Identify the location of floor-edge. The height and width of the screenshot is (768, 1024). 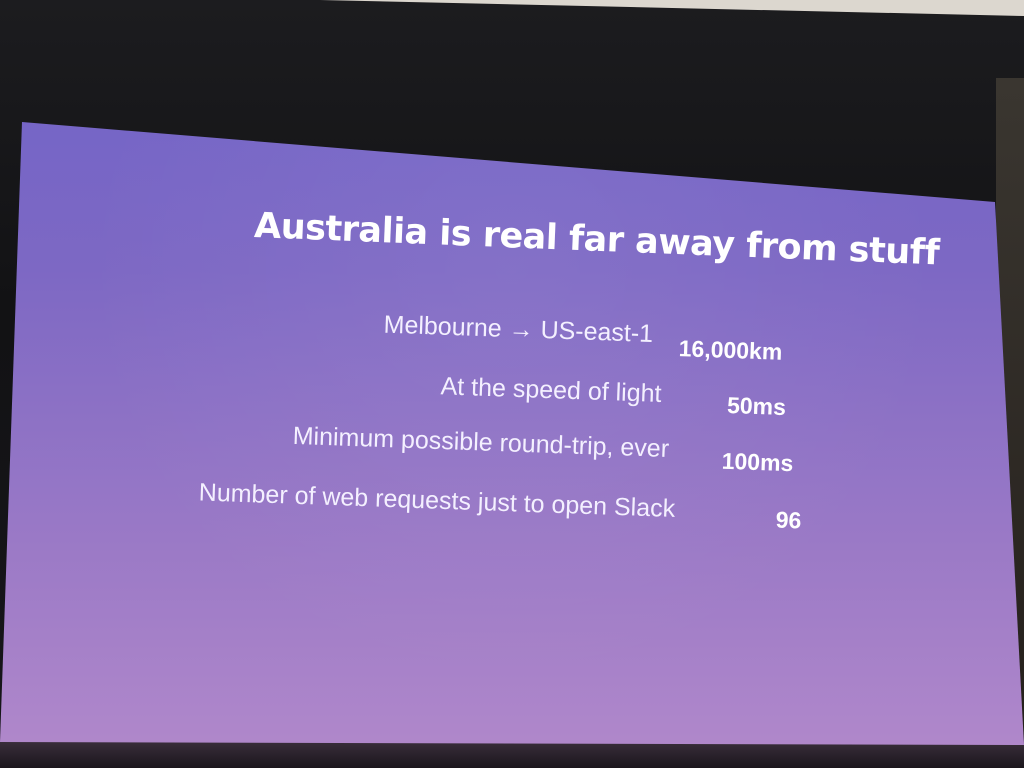
(512, 754).